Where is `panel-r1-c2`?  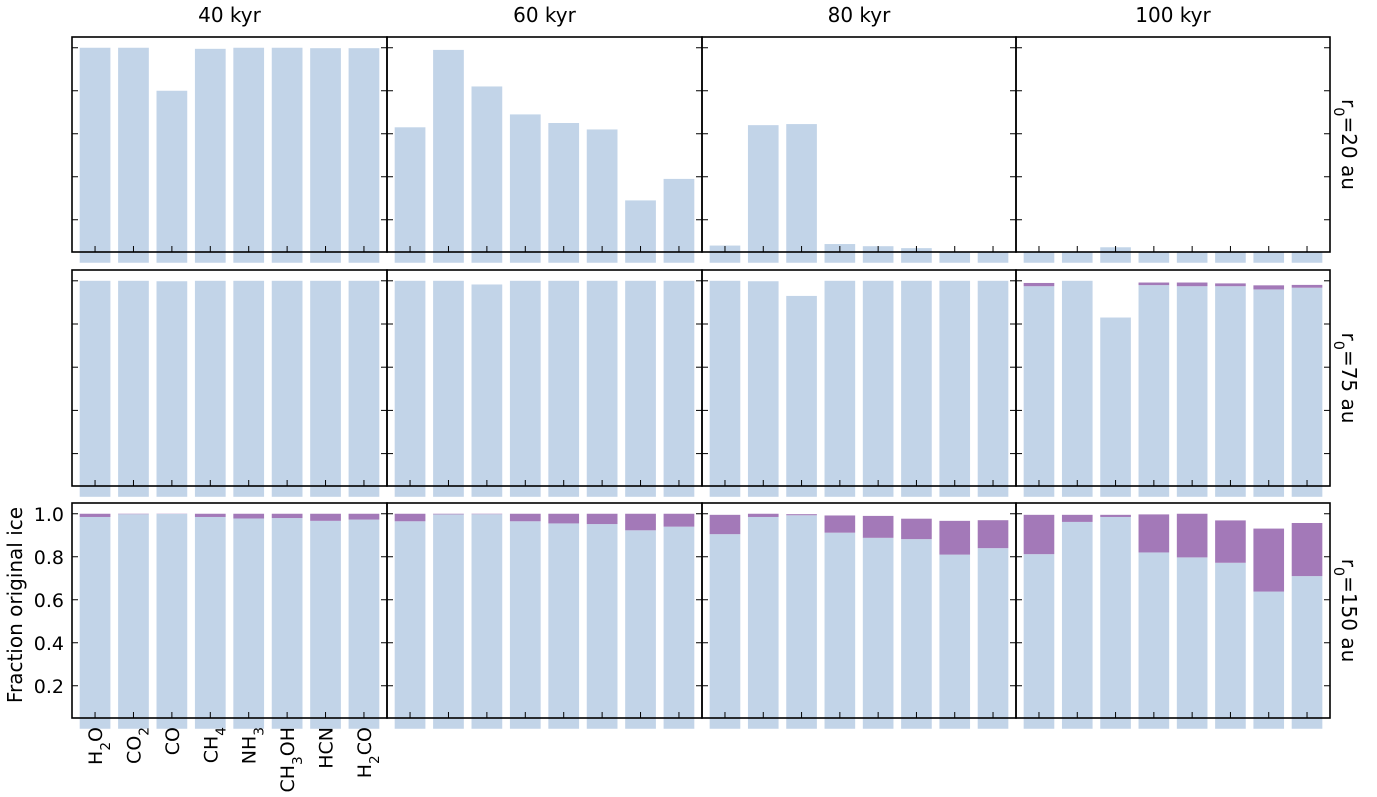 panel-r1-c2 is located at coordinates (859, 383).